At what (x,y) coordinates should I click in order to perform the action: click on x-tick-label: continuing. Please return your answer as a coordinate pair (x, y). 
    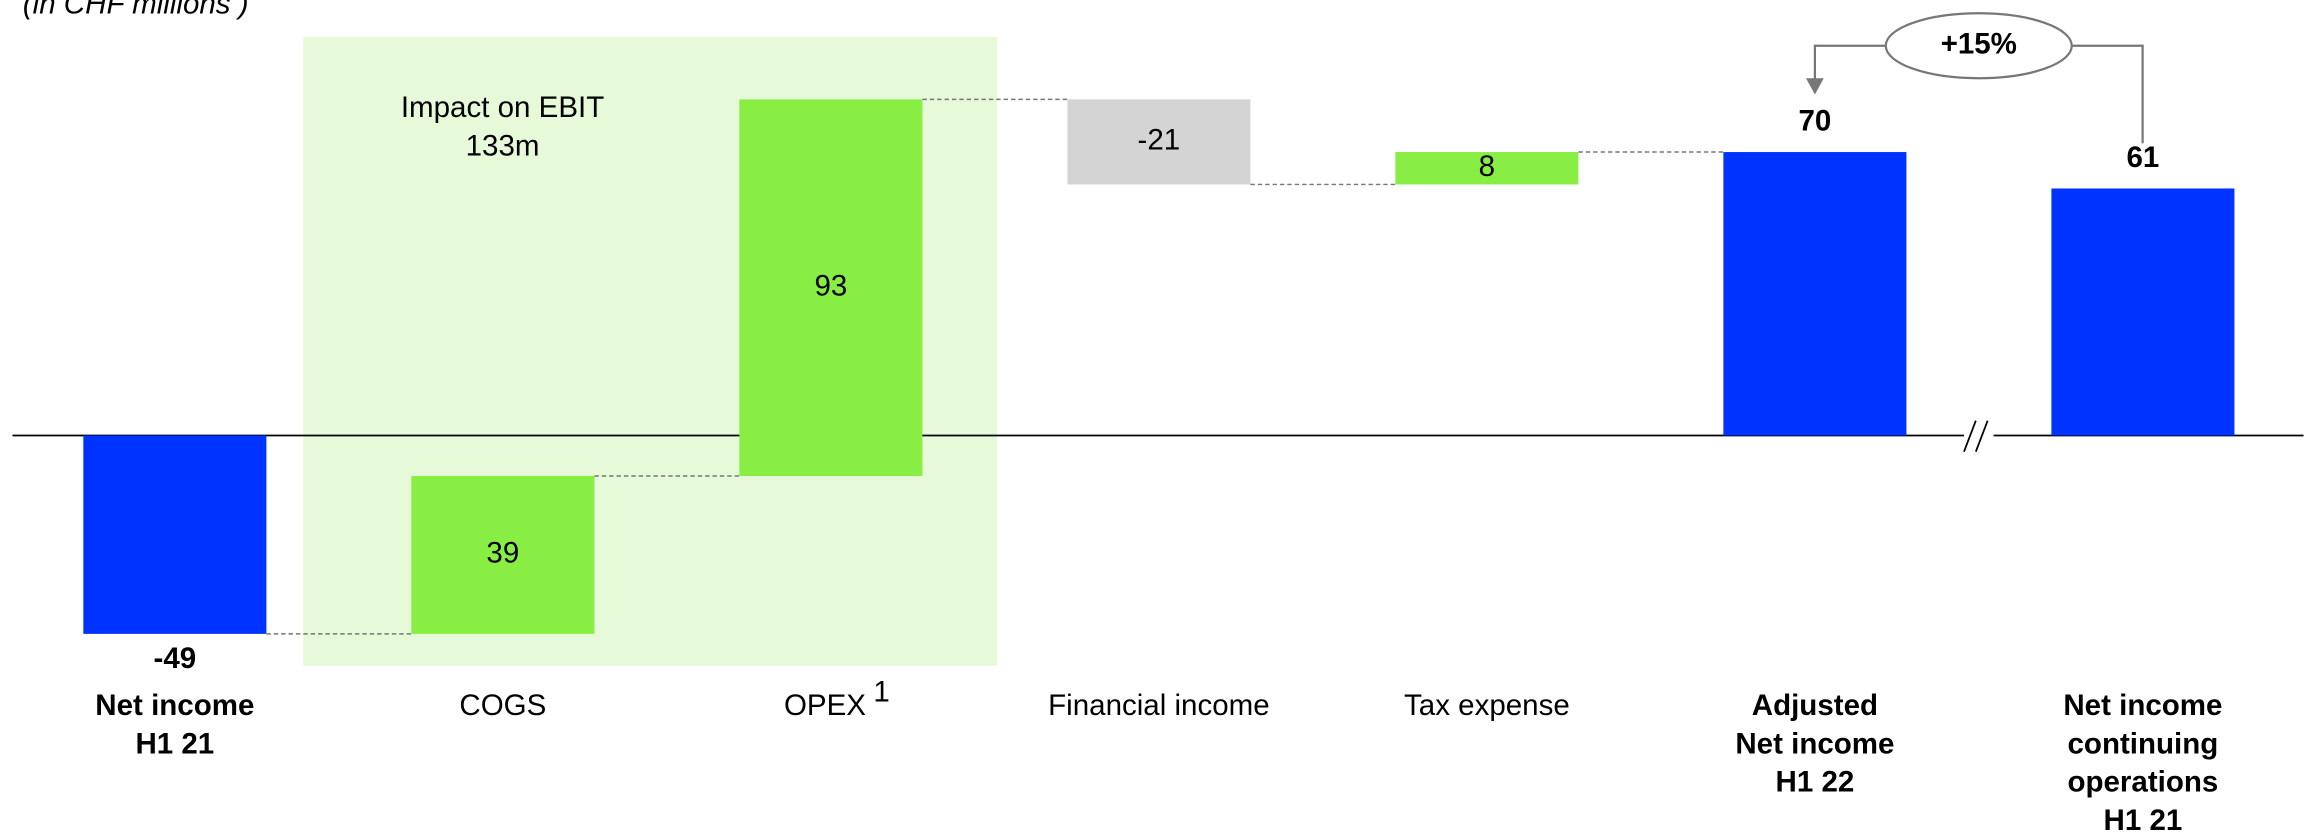
    Looking at the image, I should click on (2143, 743).